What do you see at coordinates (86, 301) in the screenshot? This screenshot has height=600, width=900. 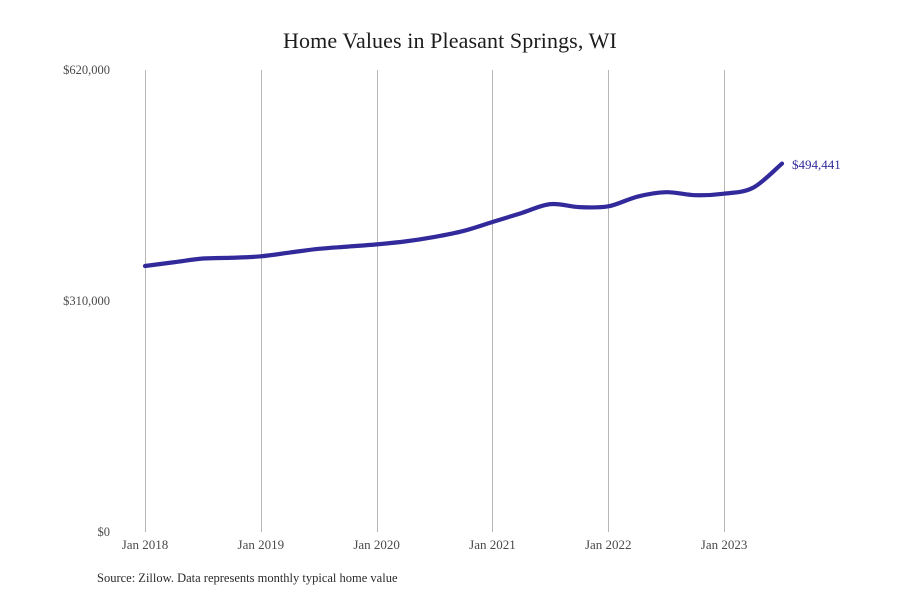 I see `y-axis-tick-310000: $310,000` at bounding box center [86, 301].